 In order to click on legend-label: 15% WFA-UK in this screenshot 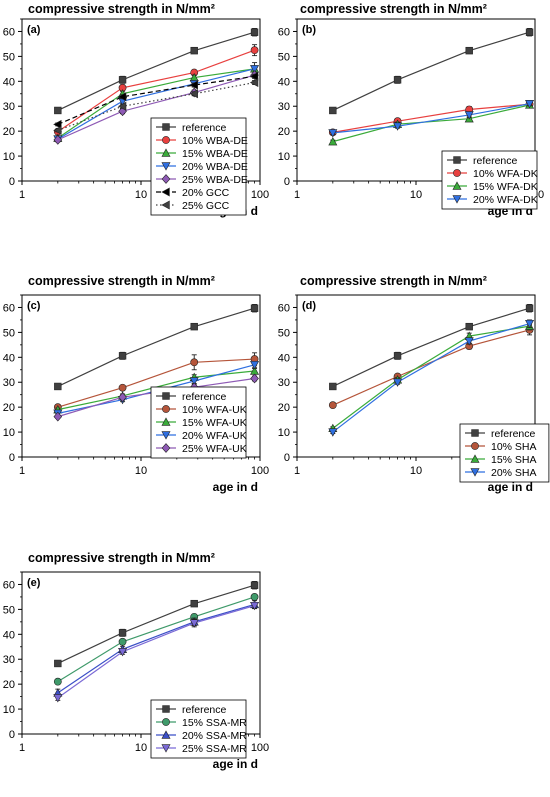, I will do `click(214, 423)`.